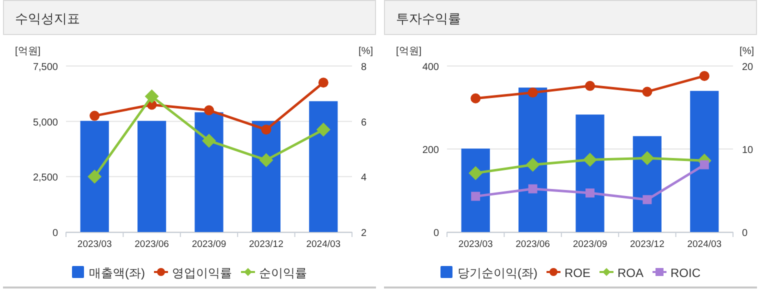 This screenshot has width=760, height=291. What do you see at coordinates (748, 150) in the screenshot?
I see `y2-tick-label: 10` at bounding box center [748, 150].